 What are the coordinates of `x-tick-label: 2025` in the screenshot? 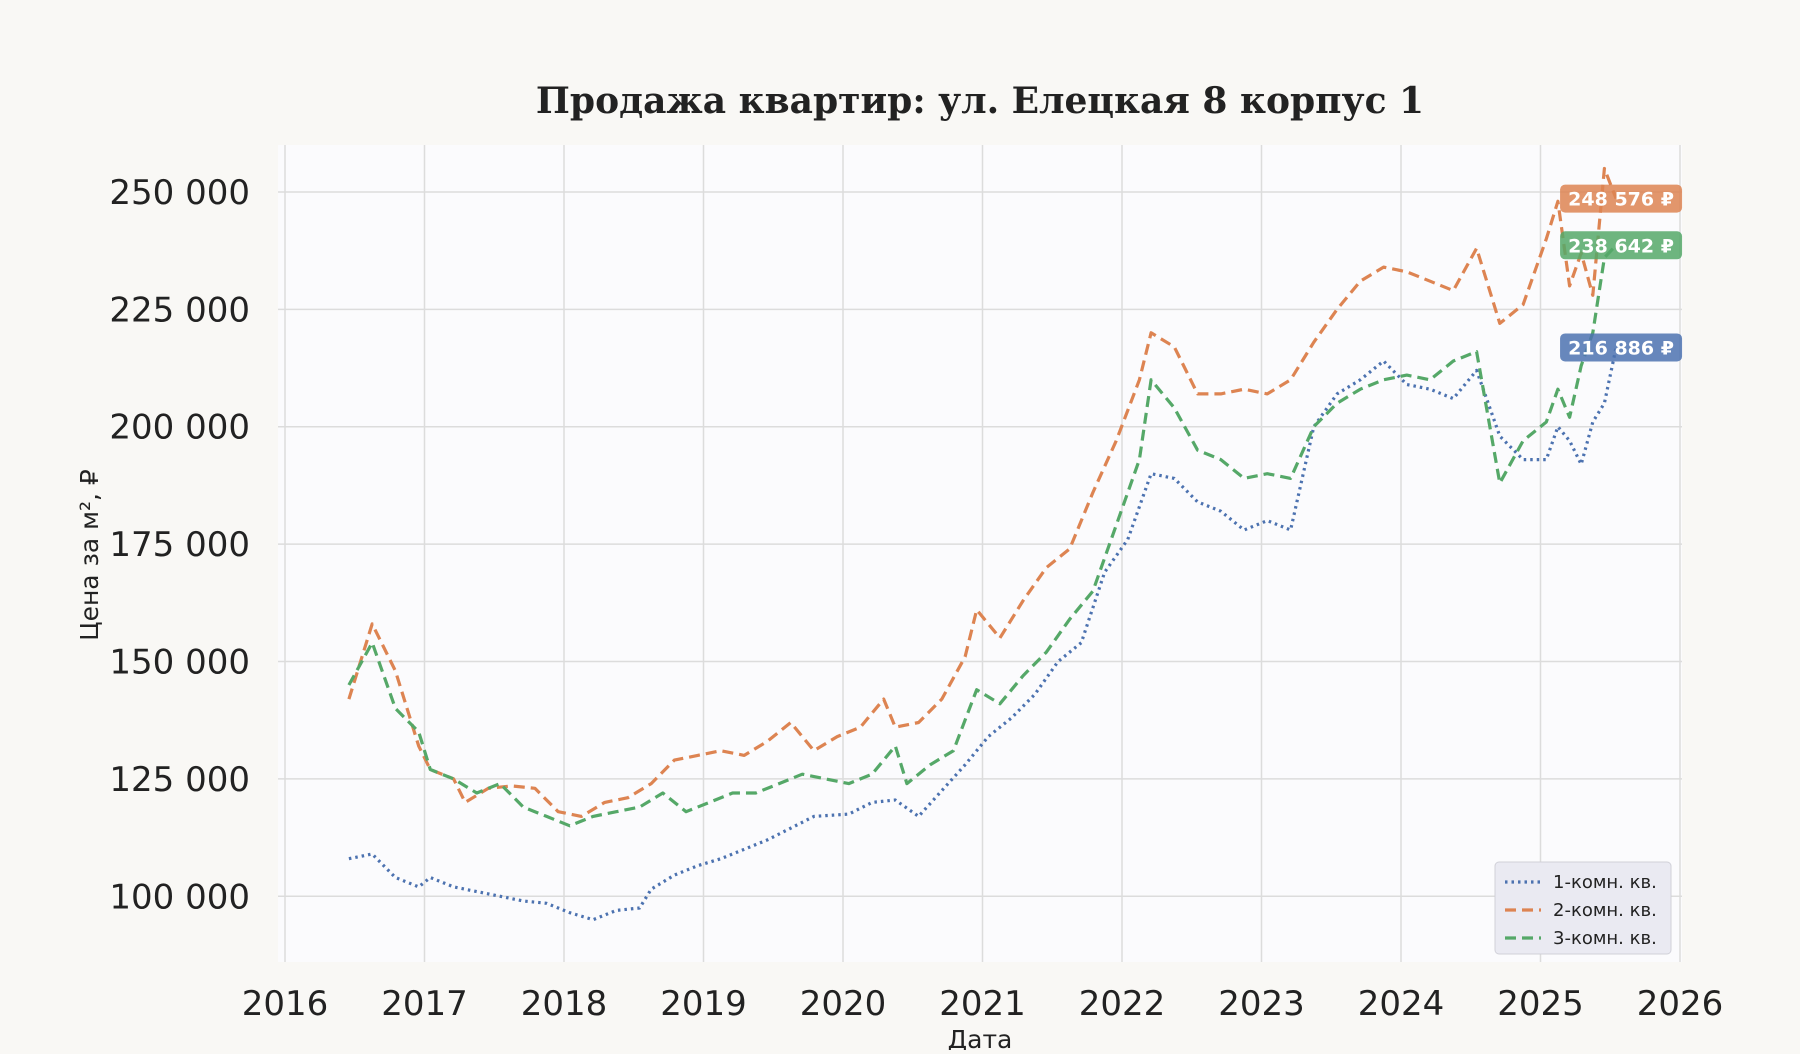 It's located at (1540, 1004).